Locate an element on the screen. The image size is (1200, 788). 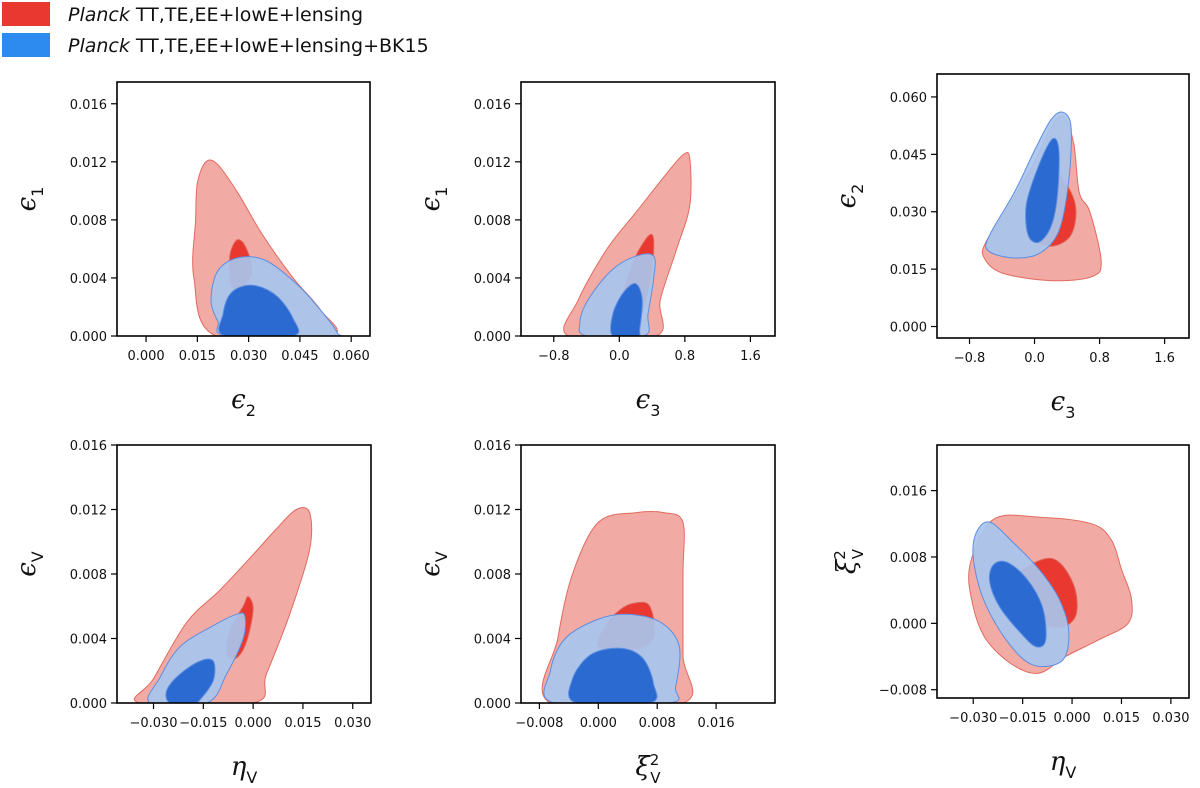
y-axis-label-p6: ξ2V is located at coordinates (849, 561).